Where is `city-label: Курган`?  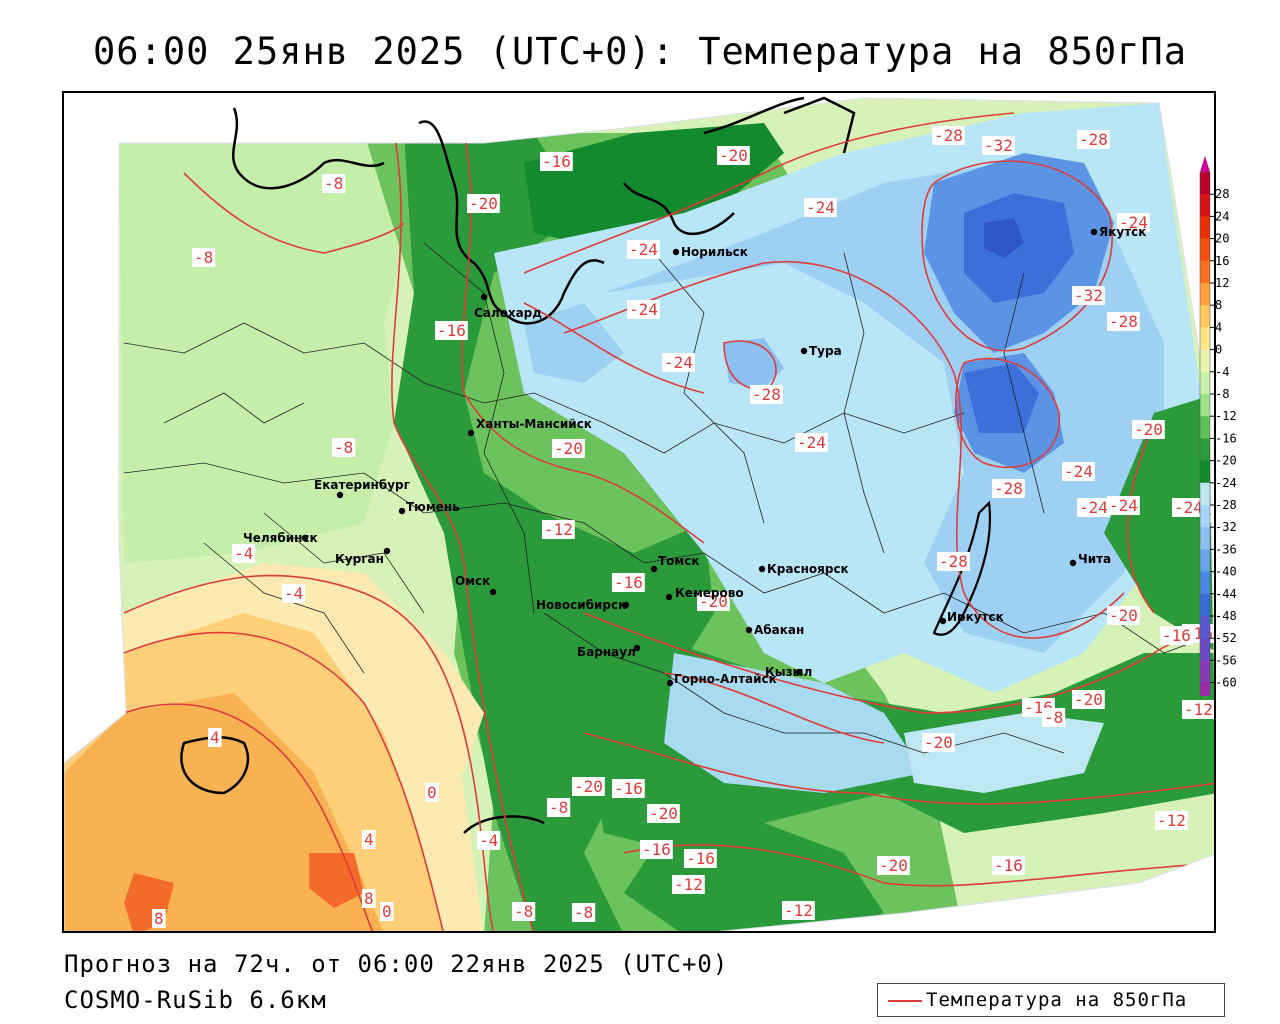
city-label: Курган is located at coordinates (359, 559).